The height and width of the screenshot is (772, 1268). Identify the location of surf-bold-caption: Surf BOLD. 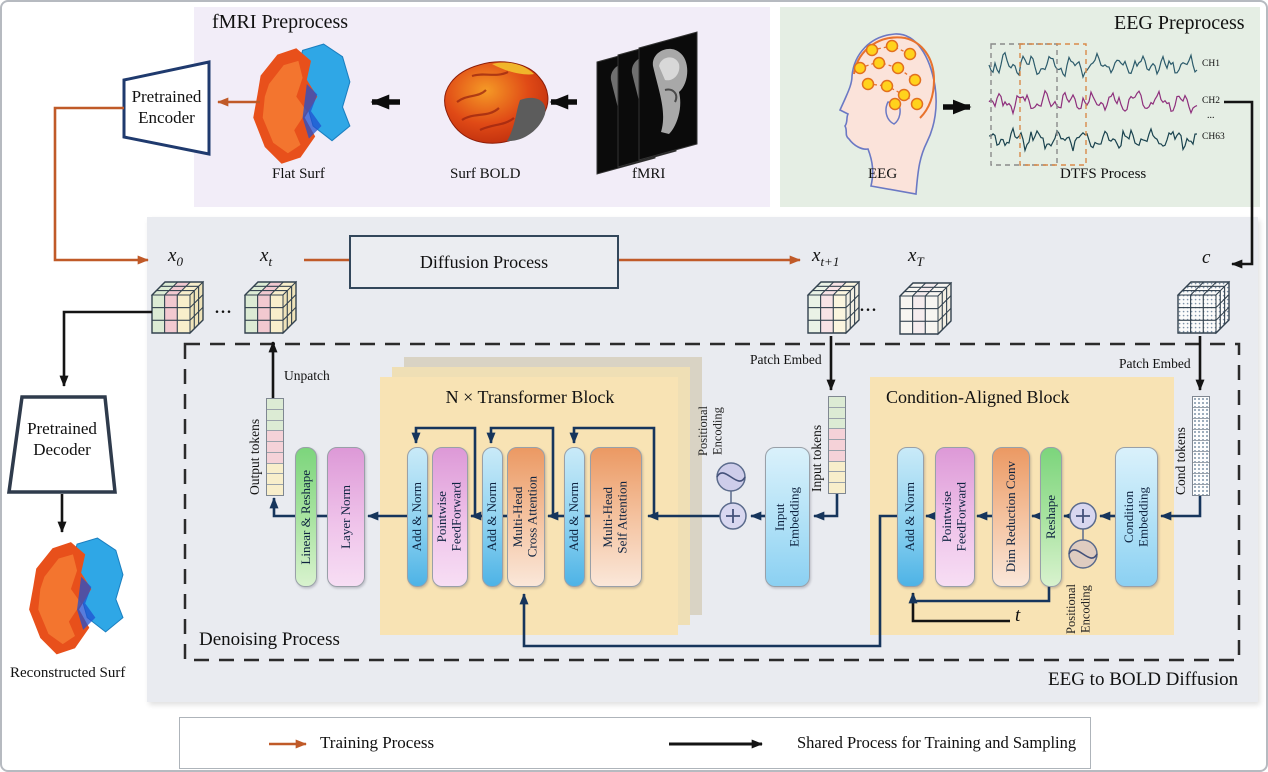
(485, 174).